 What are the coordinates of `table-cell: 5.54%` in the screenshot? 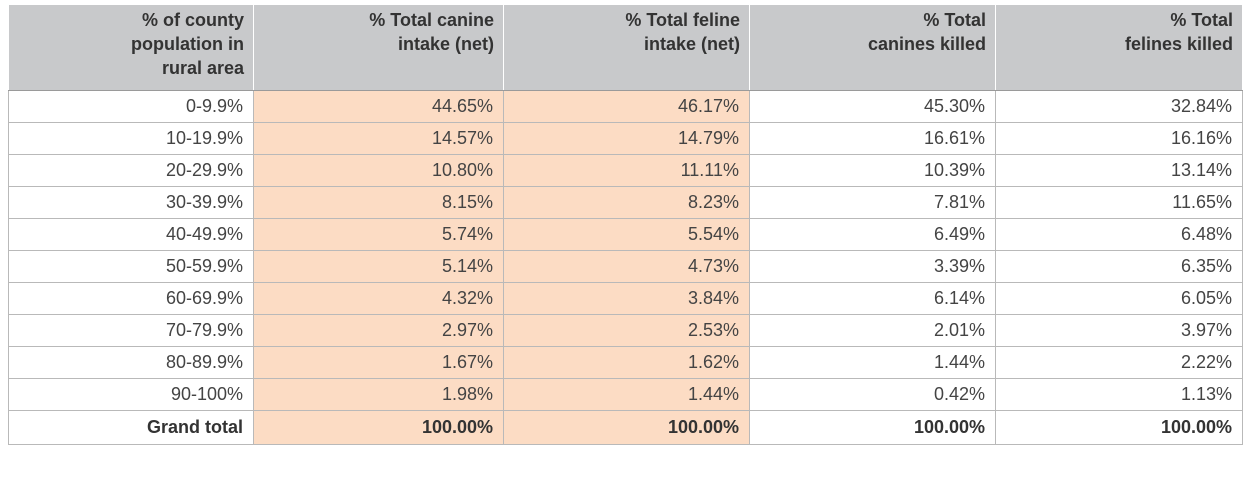 It's located at (626, 234).